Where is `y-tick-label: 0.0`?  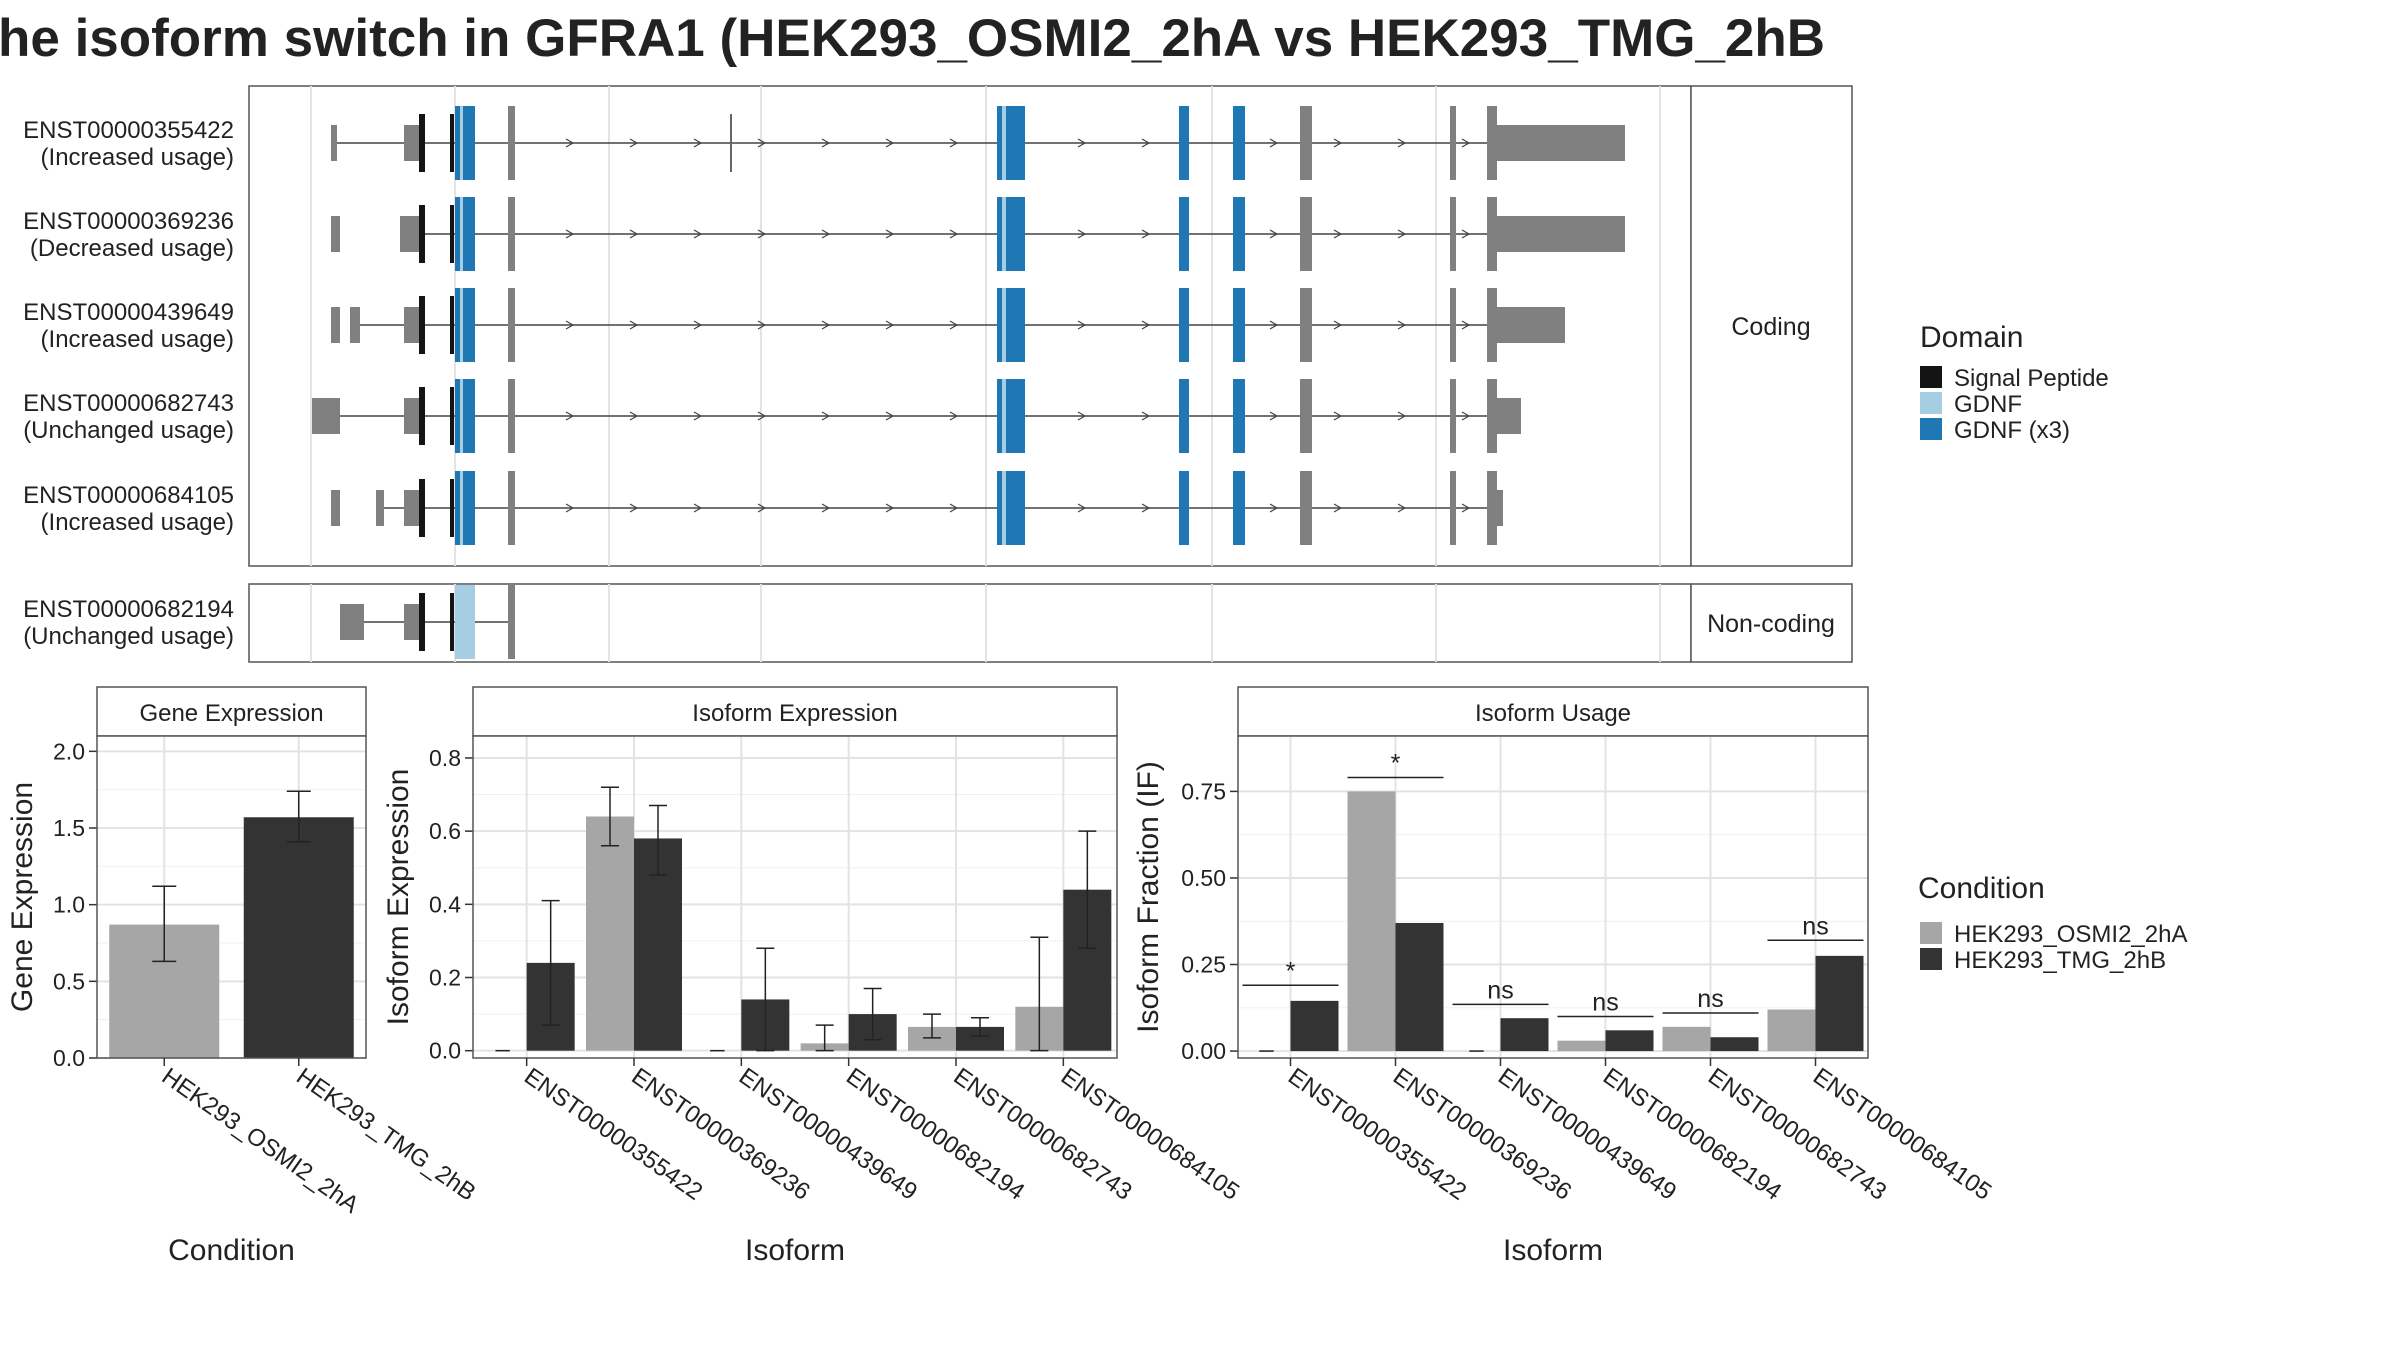 y-tick-label: 0.0 is located at coordinates (445, 1051).